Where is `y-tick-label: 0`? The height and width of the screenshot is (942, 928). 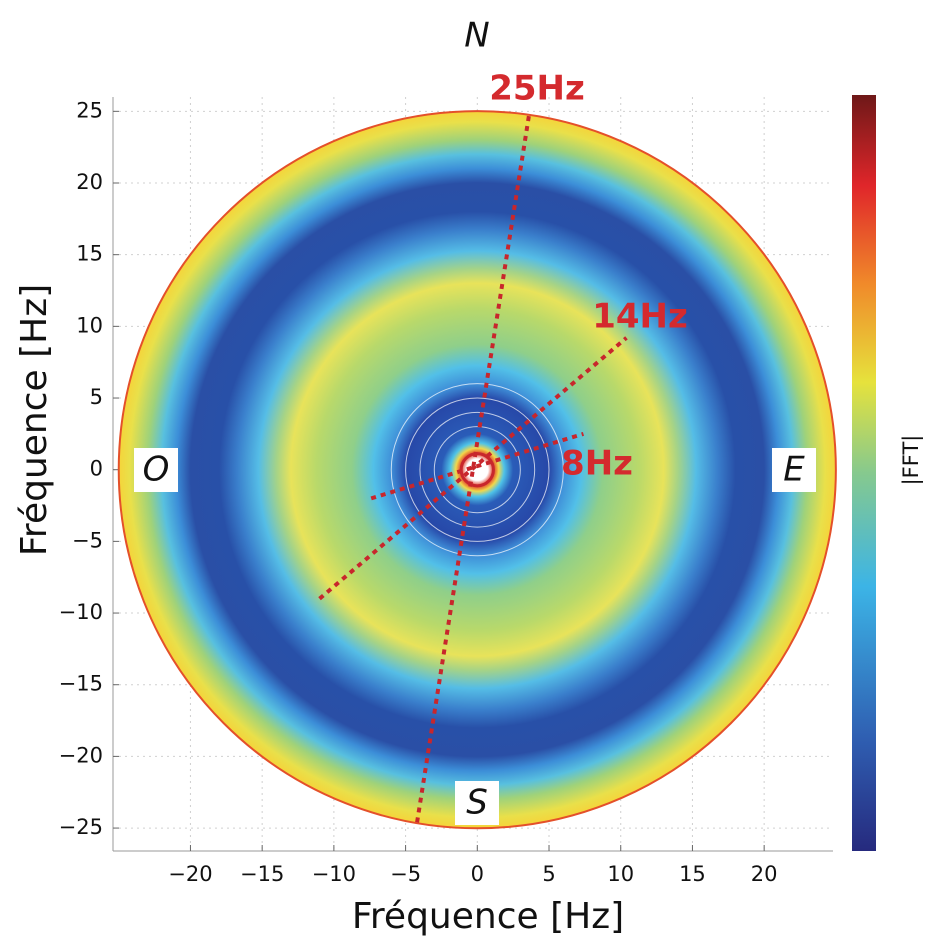
y-tick-label: 0 is located at coordinates (96, 469).